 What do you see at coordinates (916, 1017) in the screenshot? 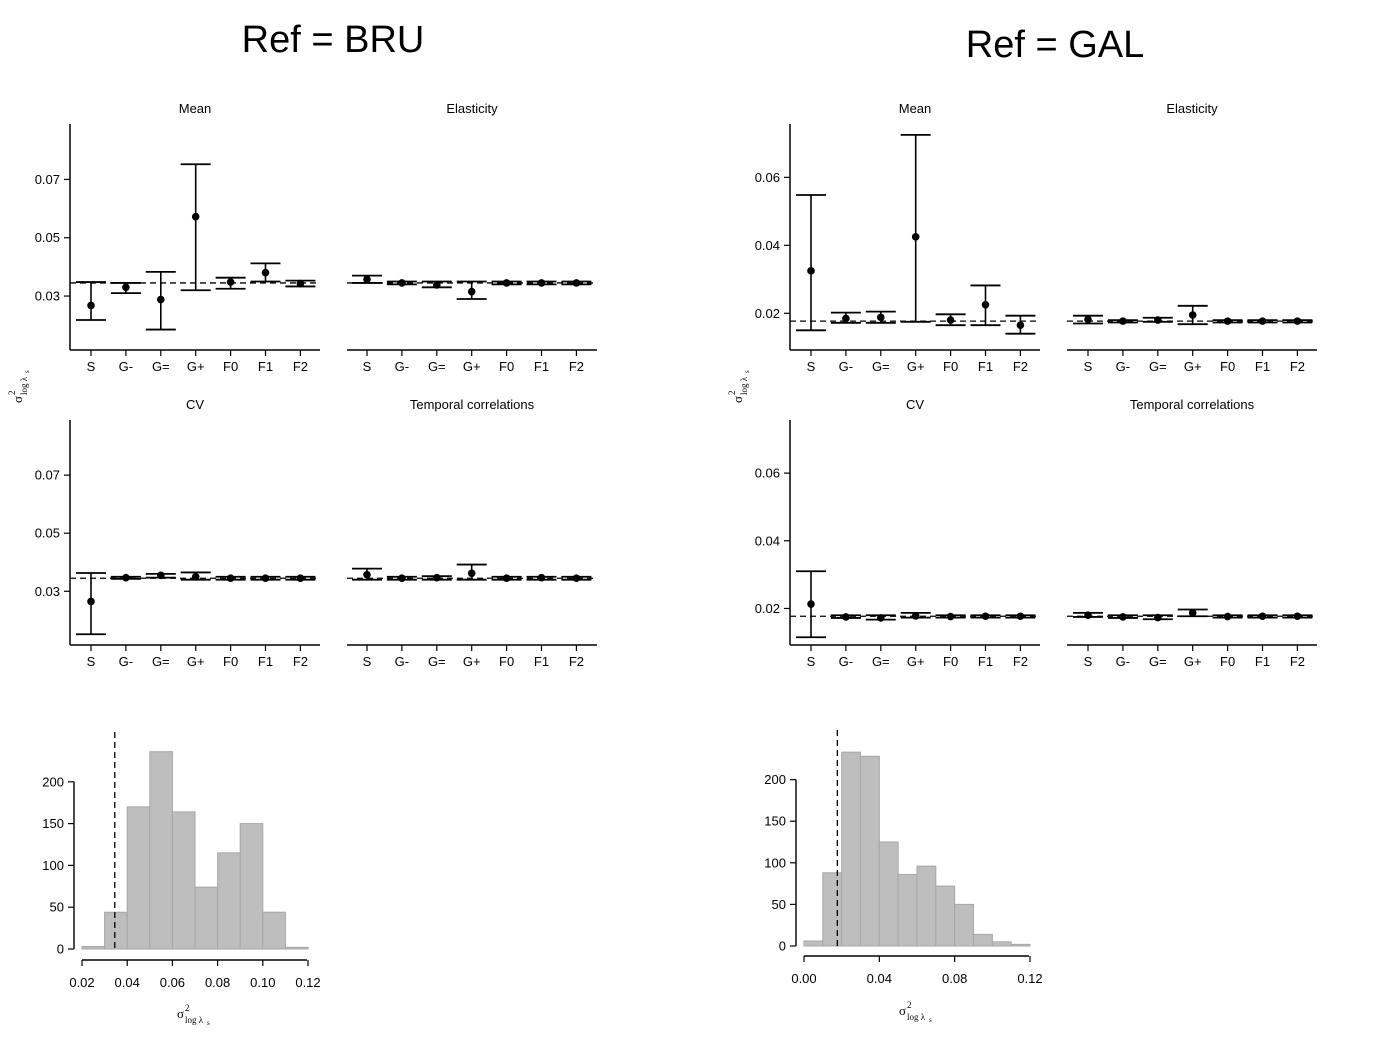
I see `hist-x-axis-label-1-sub: log λ` at bounding box center [916, 1017].